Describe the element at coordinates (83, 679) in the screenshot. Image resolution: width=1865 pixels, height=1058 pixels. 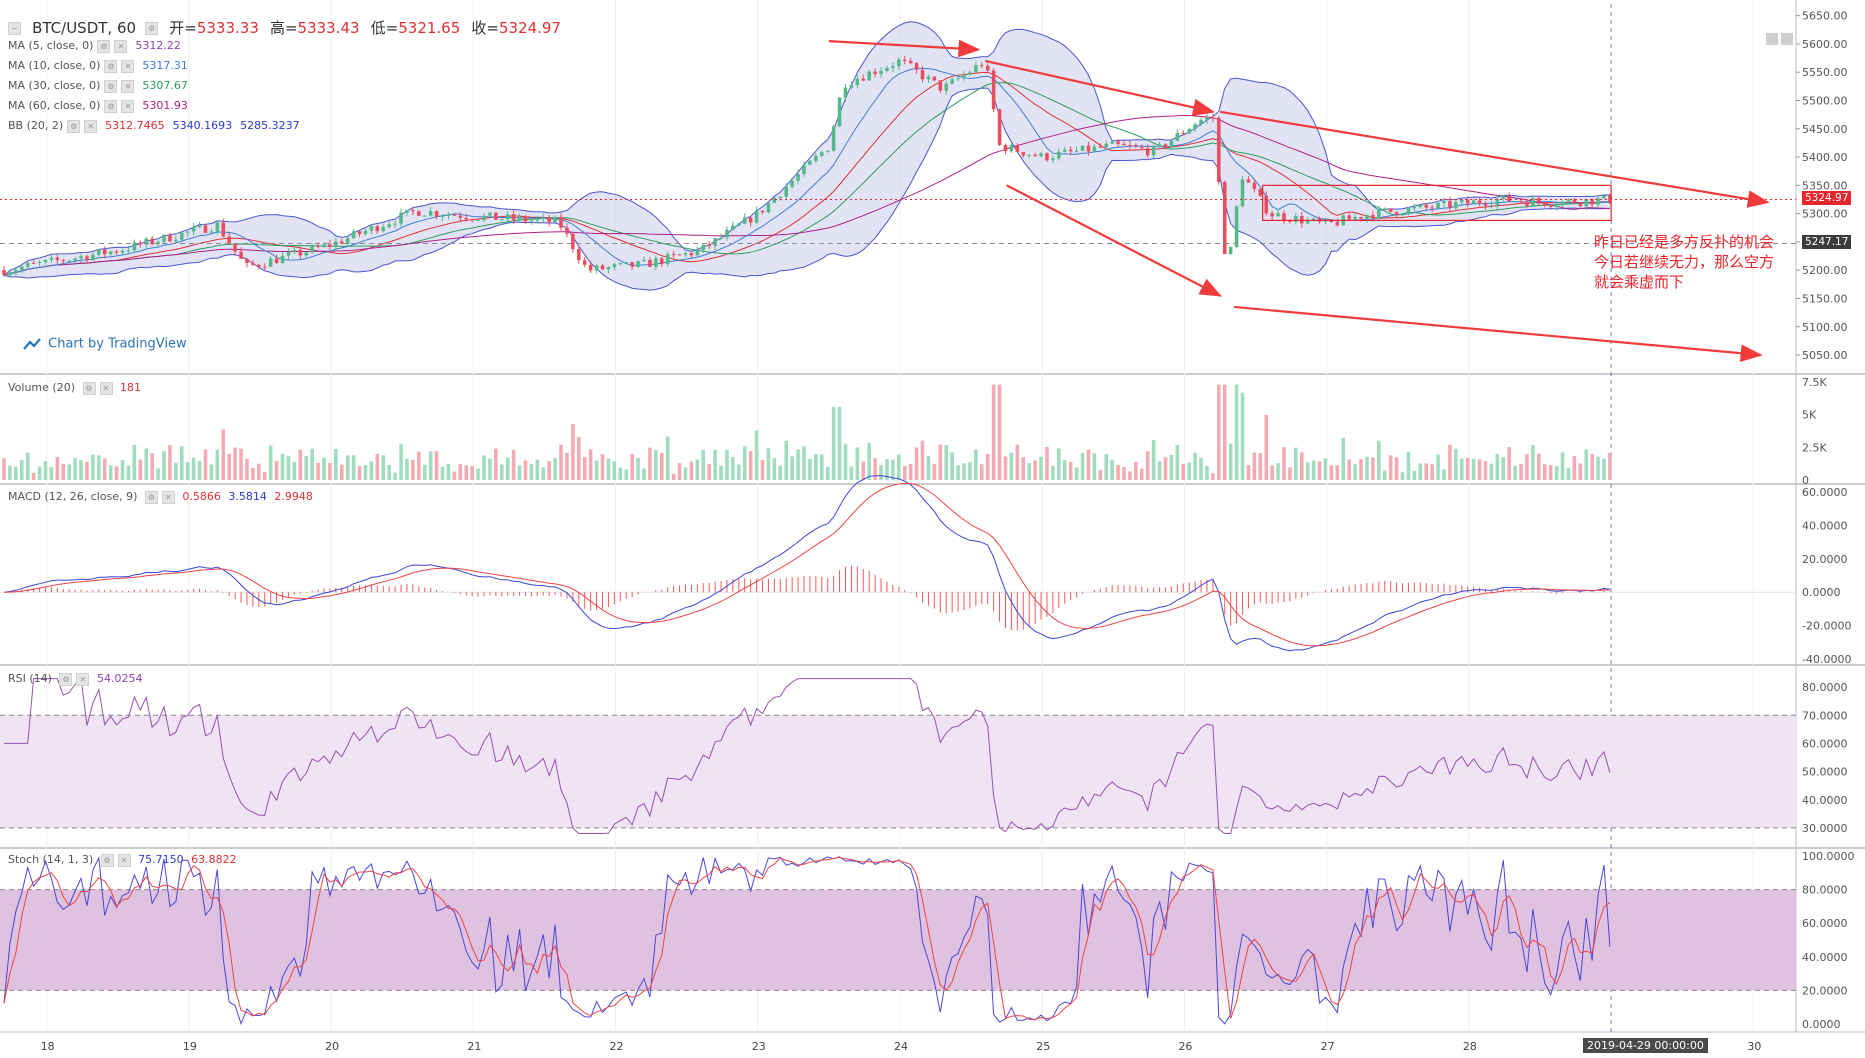
I see `rsi-close-icon: ✕` at that location.